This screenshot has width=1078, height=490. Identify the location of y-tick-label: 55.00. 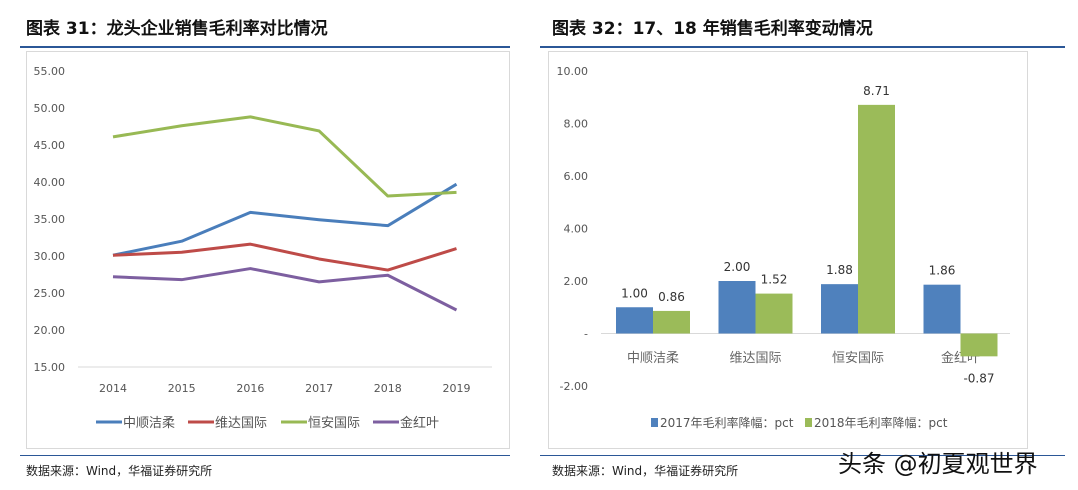
(50, 71).